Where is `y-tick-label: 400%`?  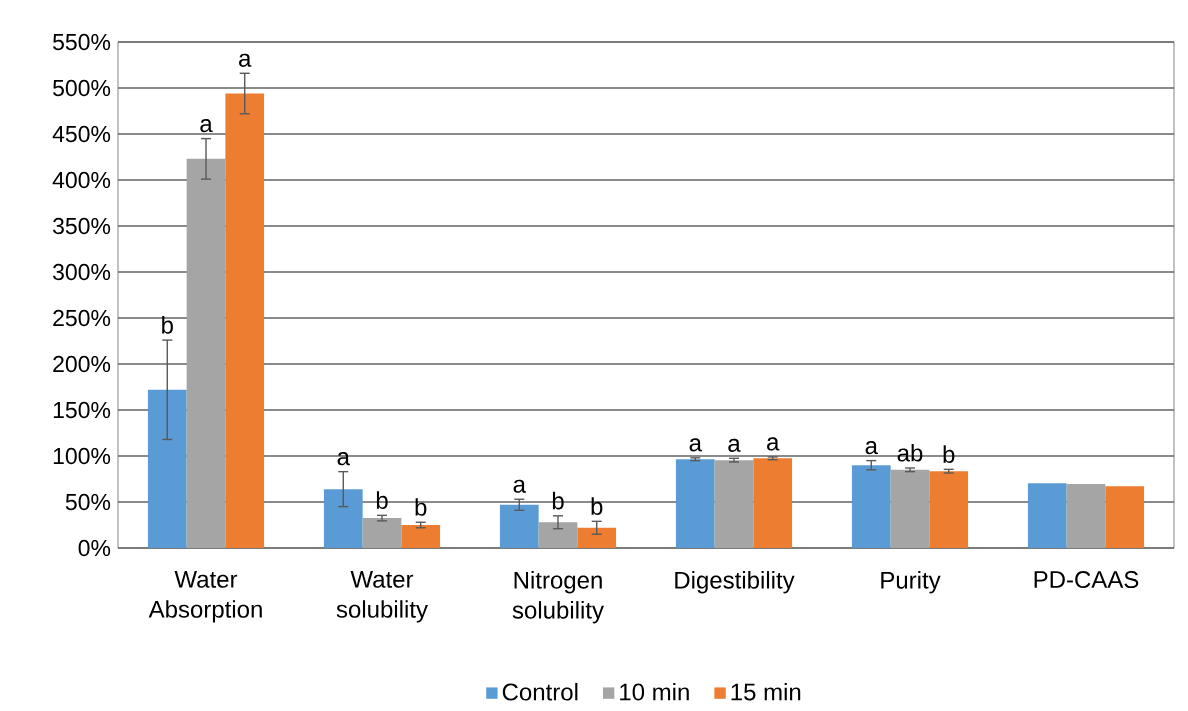 y-tick-label: 400% is located at coordinates (81, 180).